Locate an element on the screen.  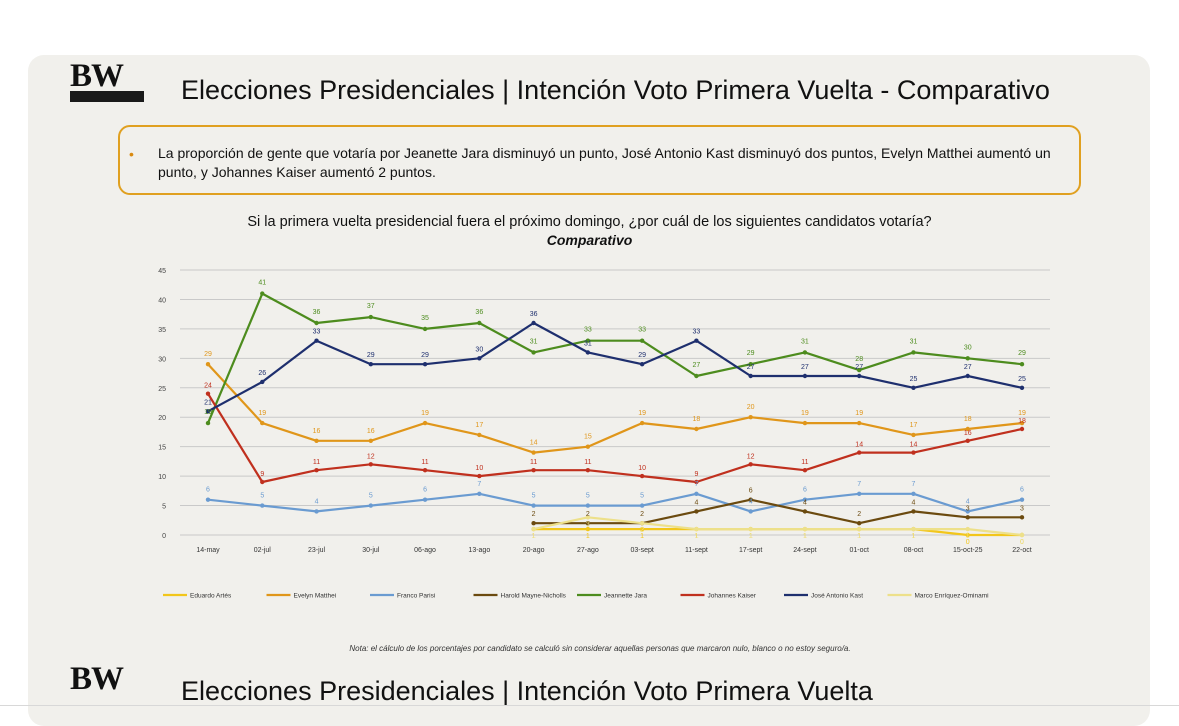
data-label: 41 is located at coordinates (262, 283).